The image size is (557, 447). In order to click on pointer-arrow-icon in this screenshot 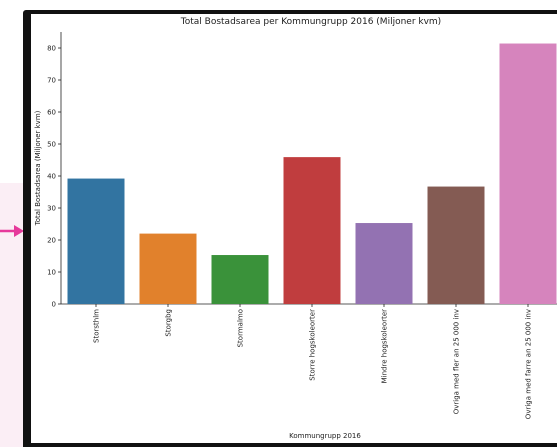, I will do `click(12, 231)`.